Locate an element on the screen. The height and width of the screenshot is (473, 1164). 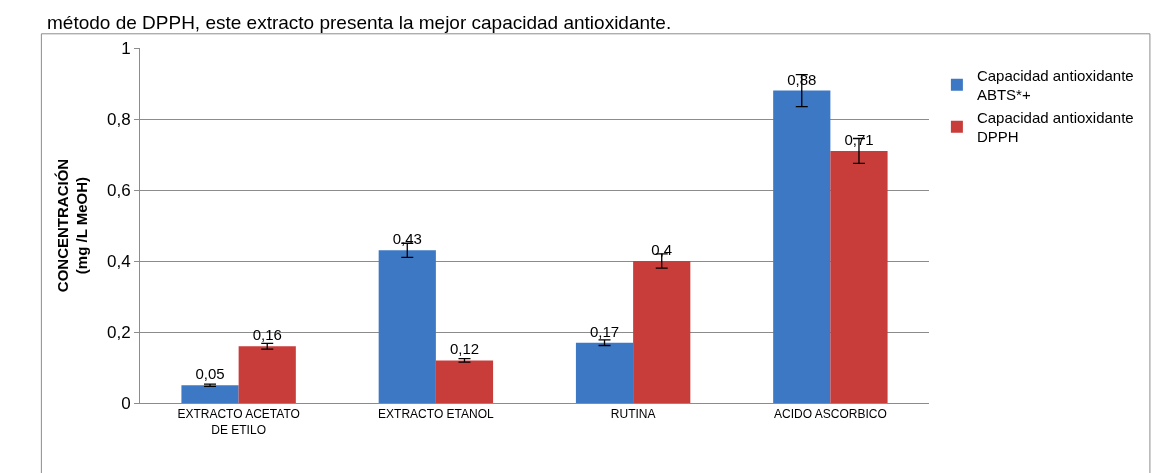
data-label: 0,43 is located at coordinates (407, 239).